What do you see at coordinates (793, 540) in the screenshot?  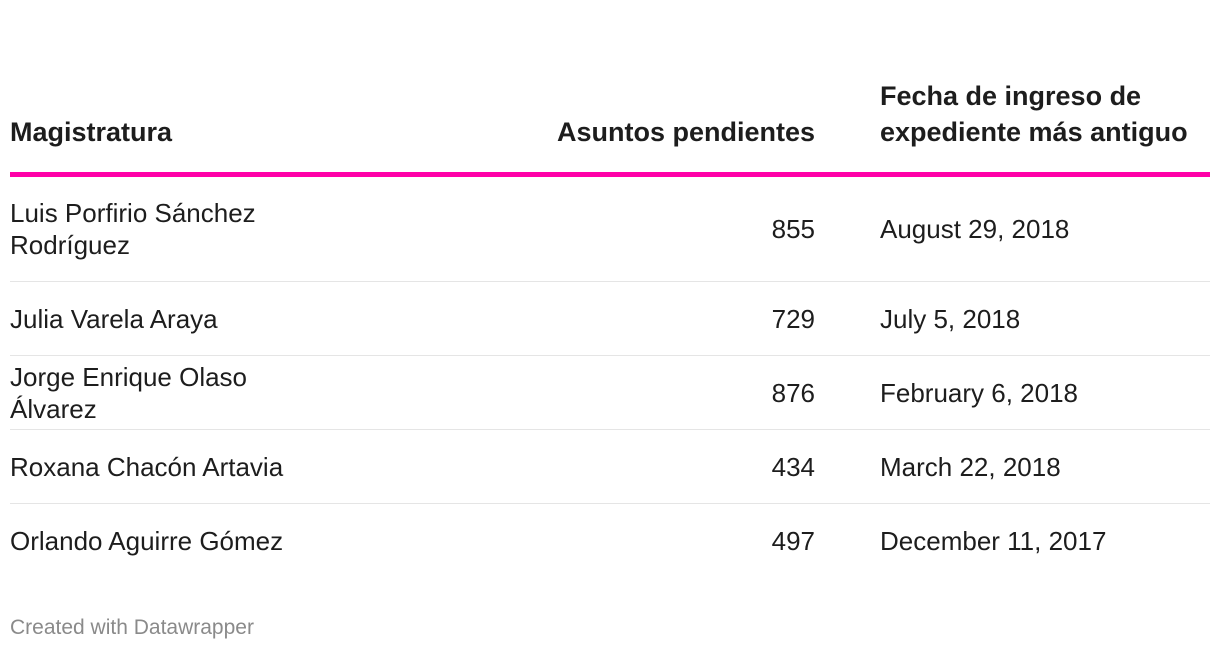 I see `cell-asuntos-pendientes: 497` at bounding box center [793, 540].